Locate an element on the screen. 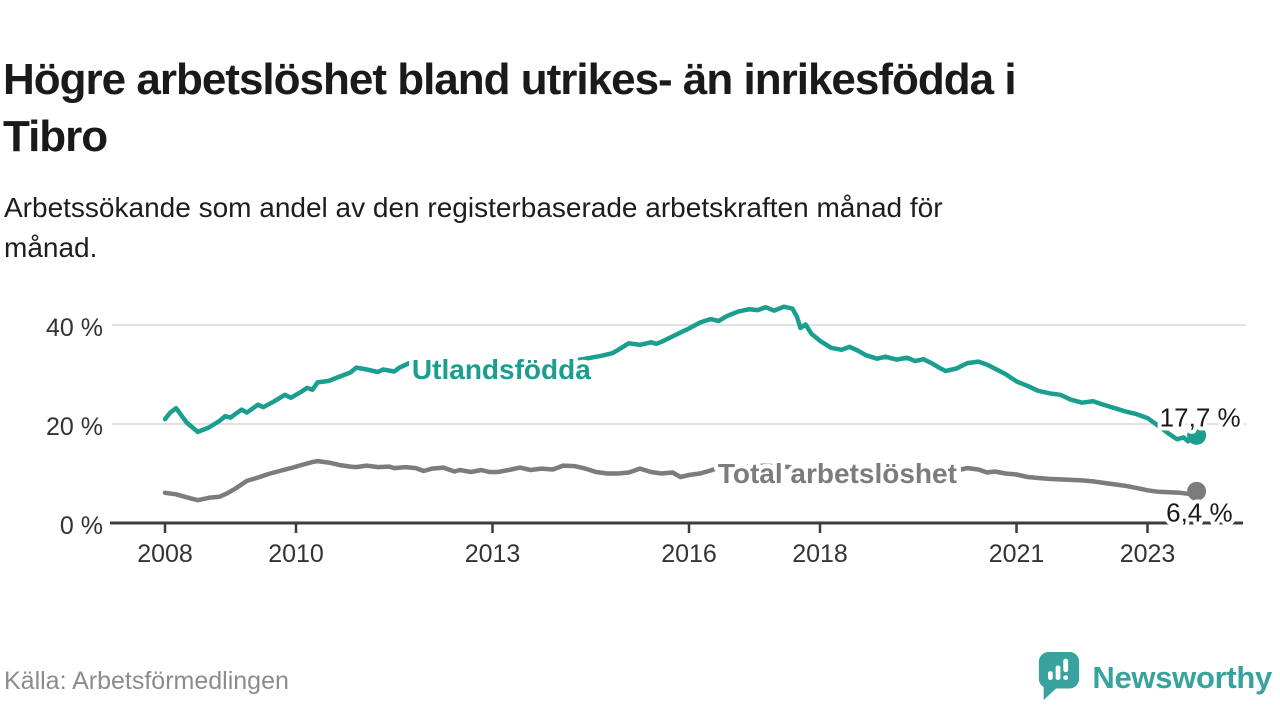 Image resolution: width=1280 pixels, height=720 pixels. end-value-label-utlandsfodda: 17,7 % is located at coordinates (1200, 417).